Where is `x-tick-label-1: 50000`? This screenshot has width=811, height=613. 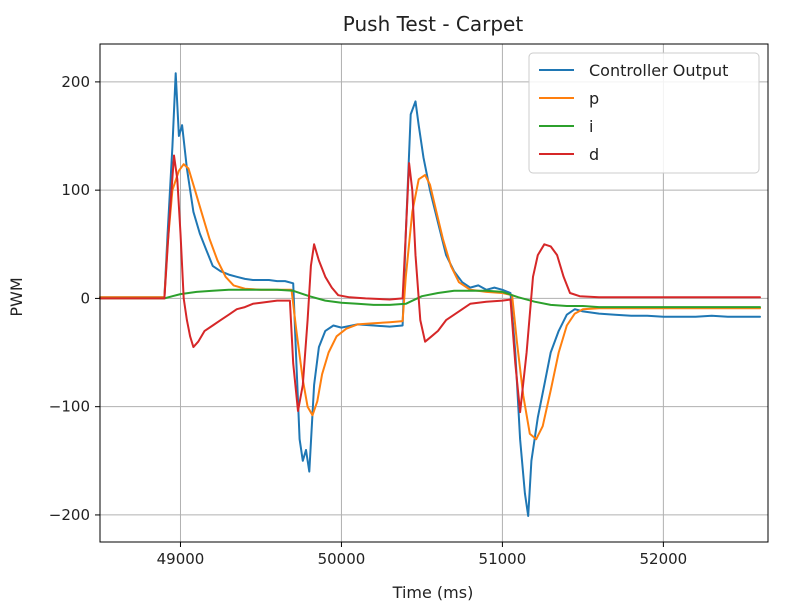
x-tick-label-1: 50000 is located at coordinates (342, 559).